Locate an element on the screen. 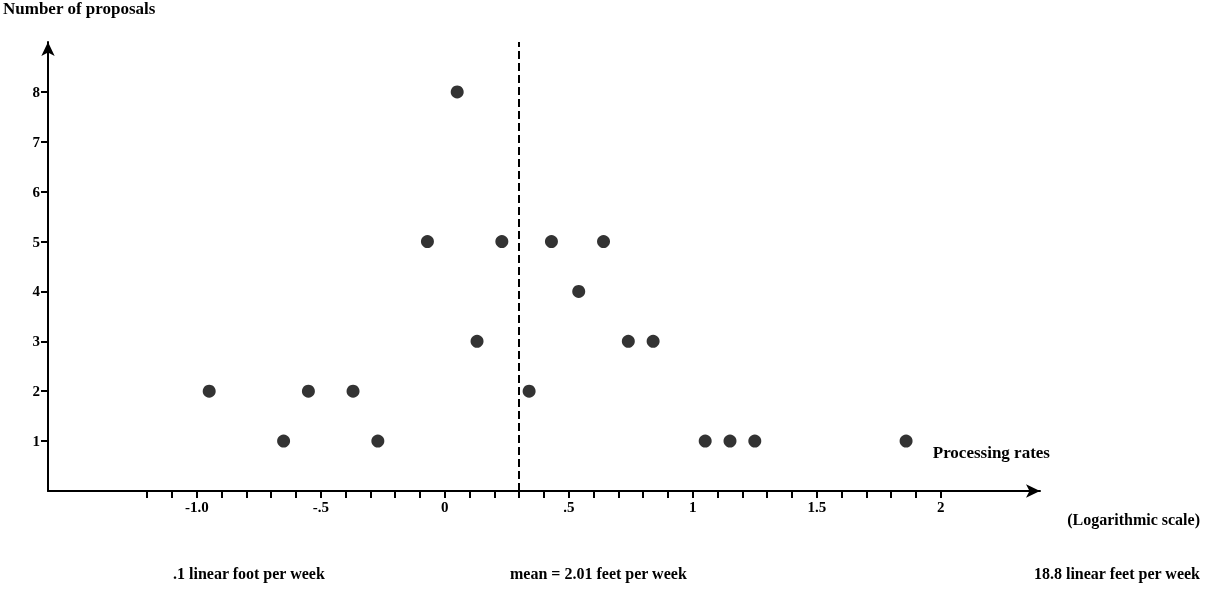 The height and width of the screenshot is (590, 1206). text: mean = 2.01 feet per week is located at coordinates (598, 573).